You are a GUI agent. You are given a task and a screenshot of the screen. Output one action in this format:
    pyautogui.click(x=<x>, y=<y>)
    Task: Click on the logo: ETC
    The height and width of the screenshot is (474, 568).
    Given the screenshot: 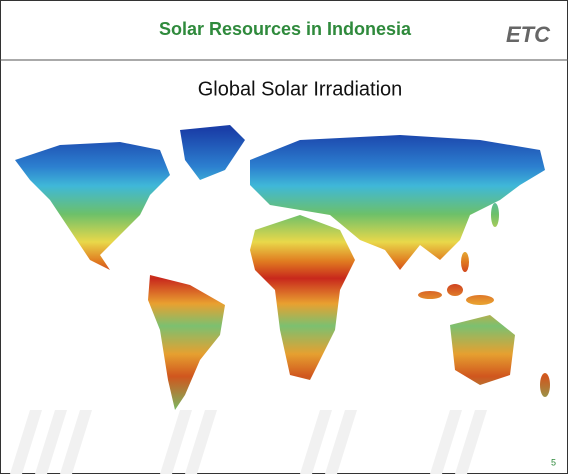 What is the action you would take?
    pyautogui.click(x=528, y=34)
    